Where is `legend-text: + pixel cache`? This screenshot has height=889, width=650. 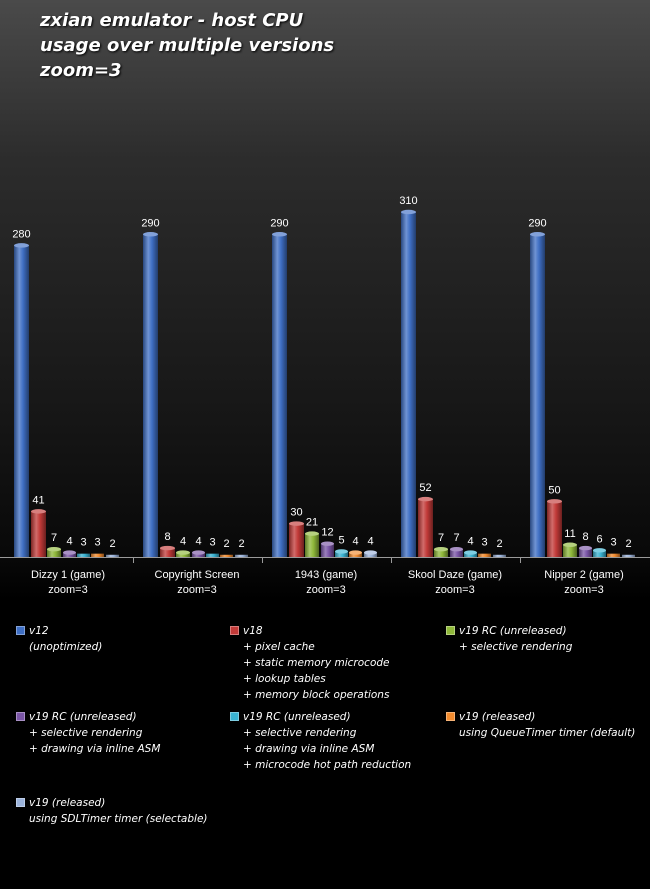 legend-text: + pixel cache is located at coordinates (279, 647).